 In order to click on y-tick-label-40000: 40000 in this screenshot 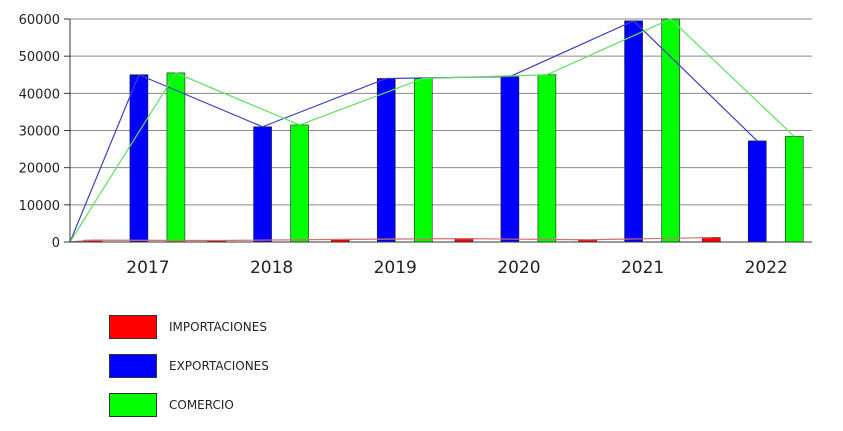, I will do `click(39, 94)`.